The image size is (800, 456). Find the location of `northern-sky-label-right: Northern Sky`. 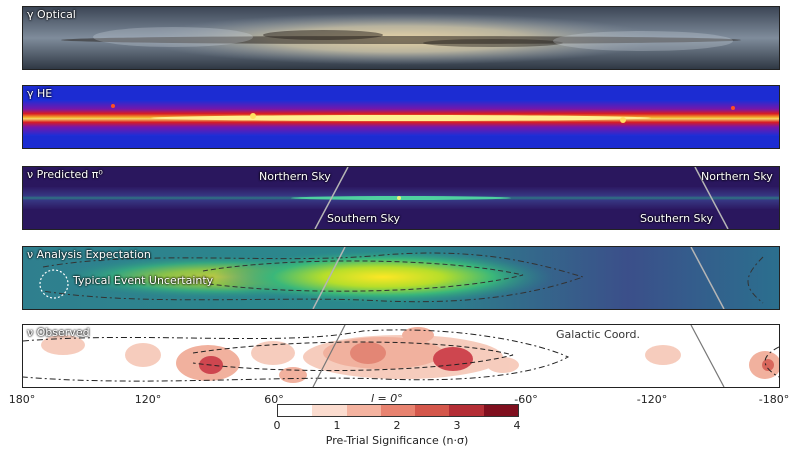

northern-sky-label-right: Northern Sky is located at coordinates (737, 176).